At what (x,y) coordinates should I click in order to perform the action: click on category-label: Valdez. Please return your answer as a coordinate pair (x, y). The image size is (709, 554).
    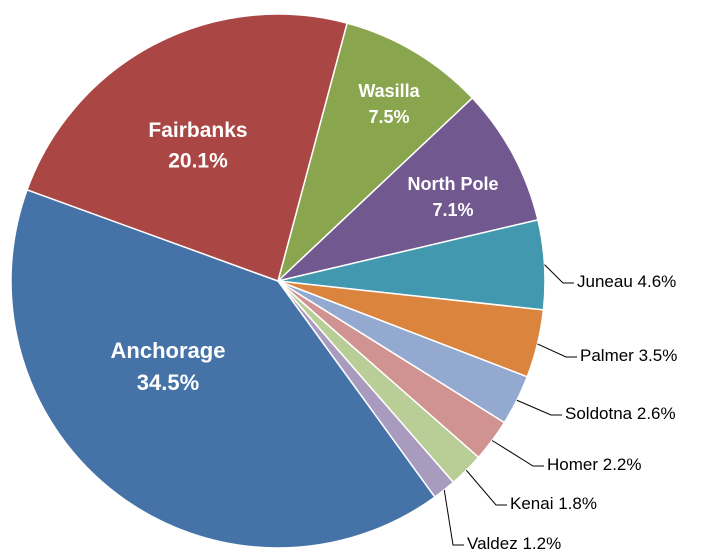
    Looking at the image, I should click on (492, 543).